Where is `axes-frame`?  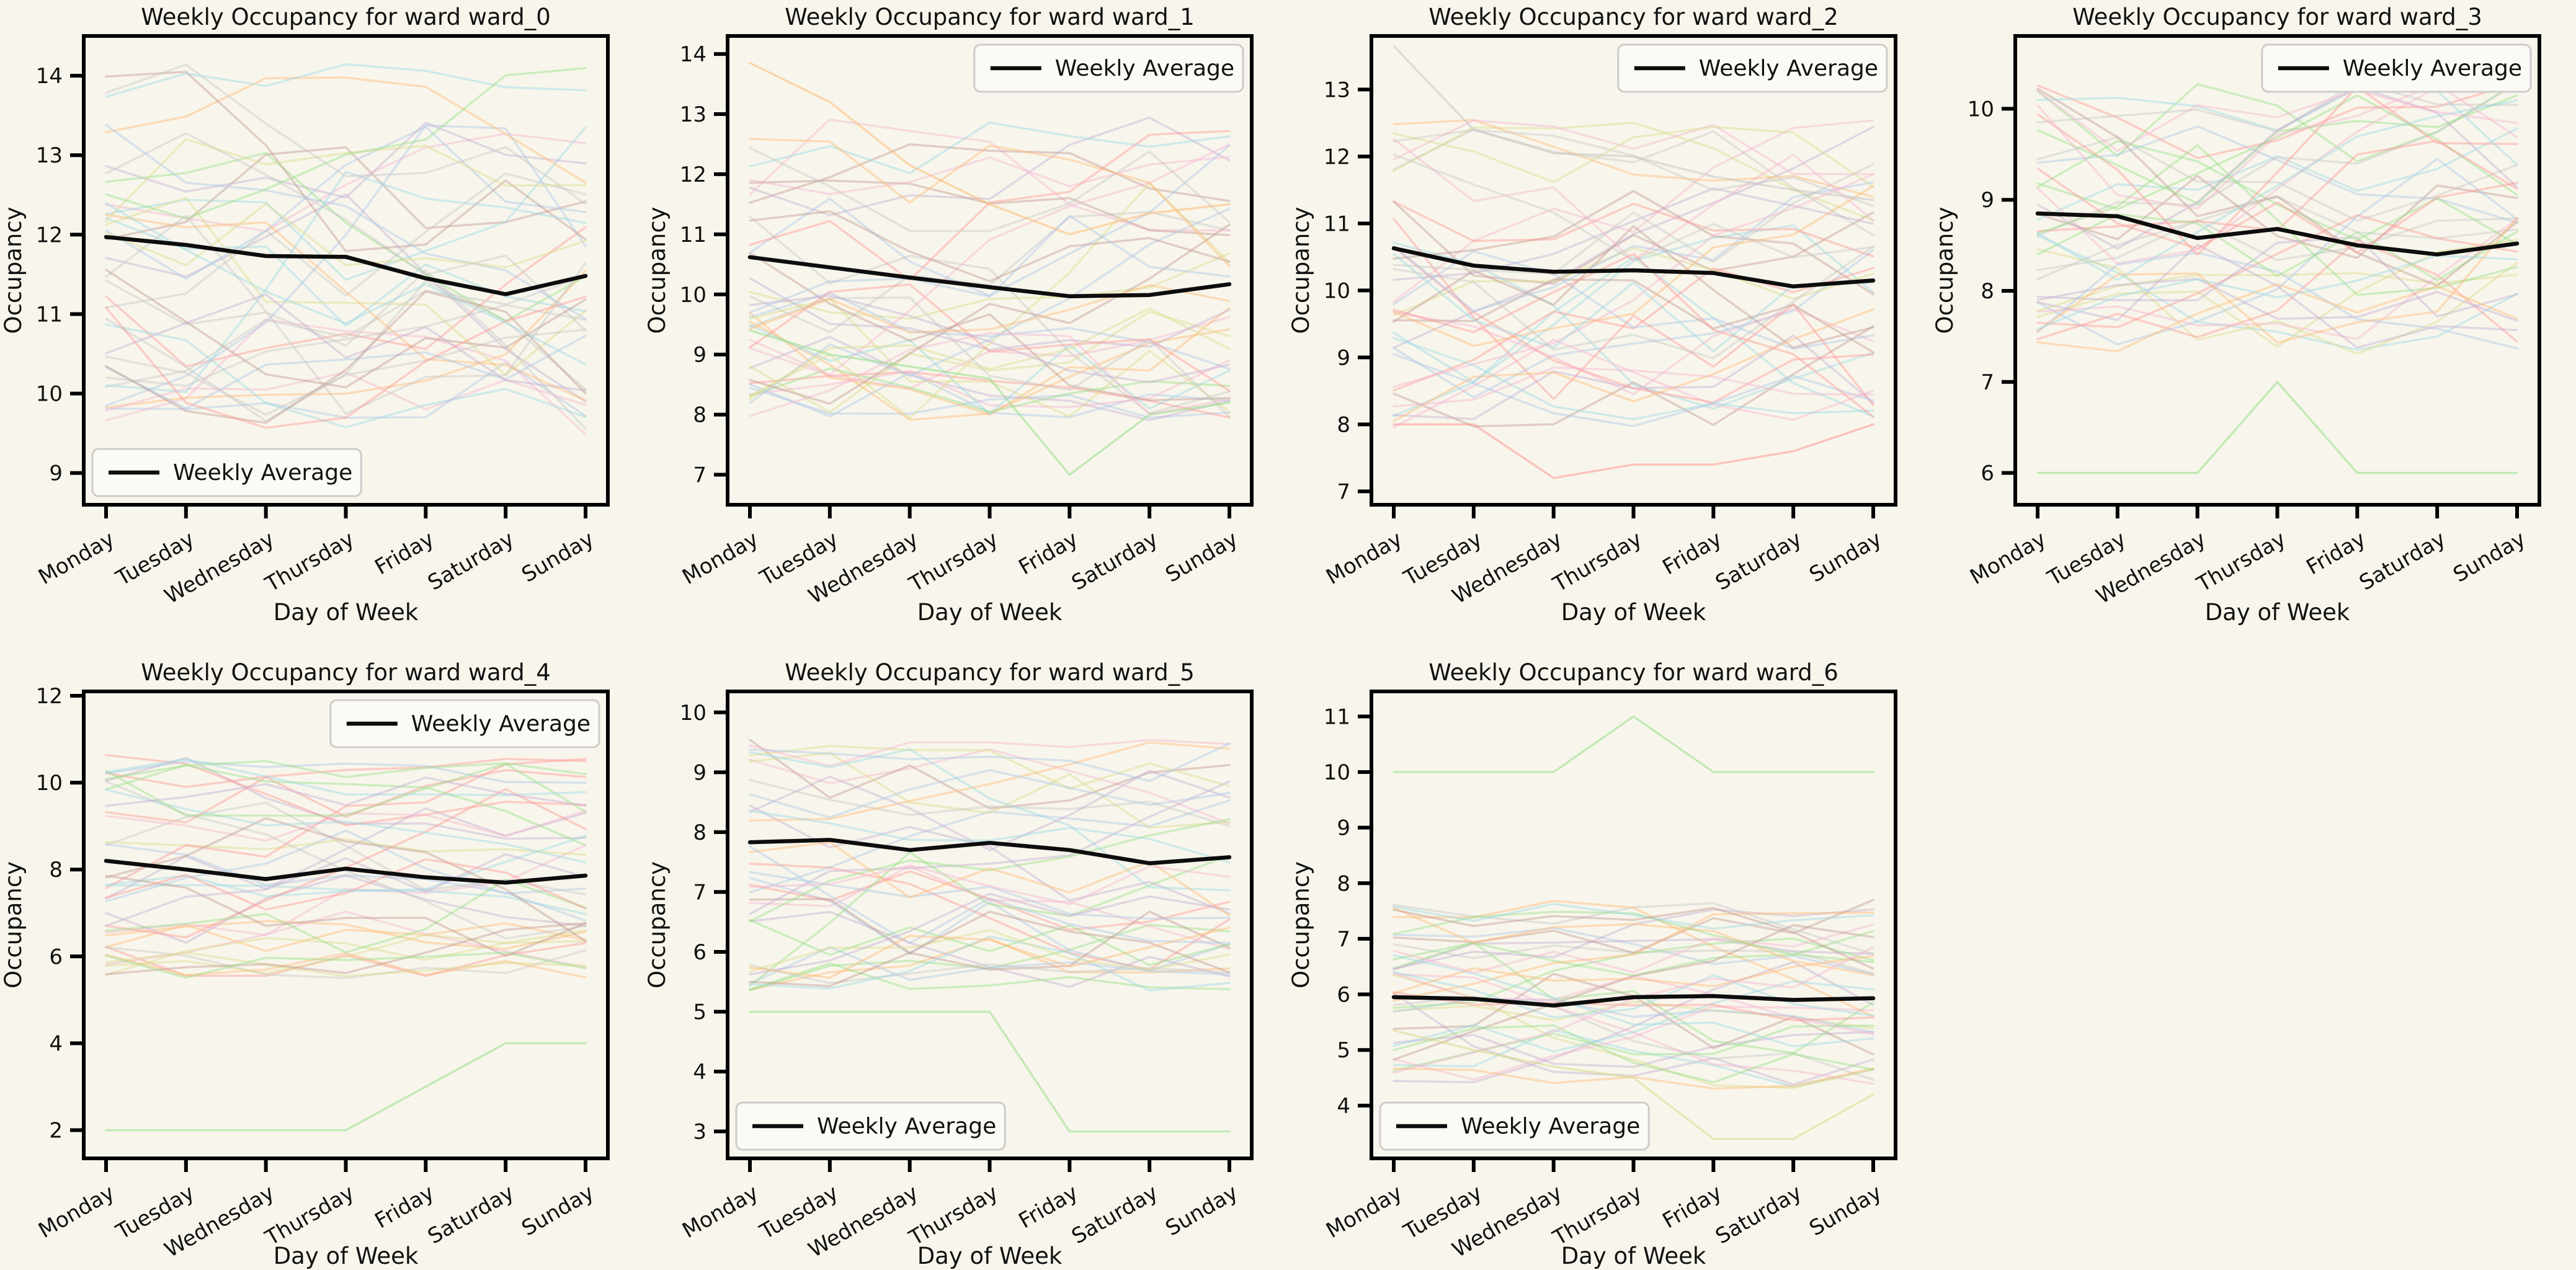 axes-frame is located at coordinates (990, 925).